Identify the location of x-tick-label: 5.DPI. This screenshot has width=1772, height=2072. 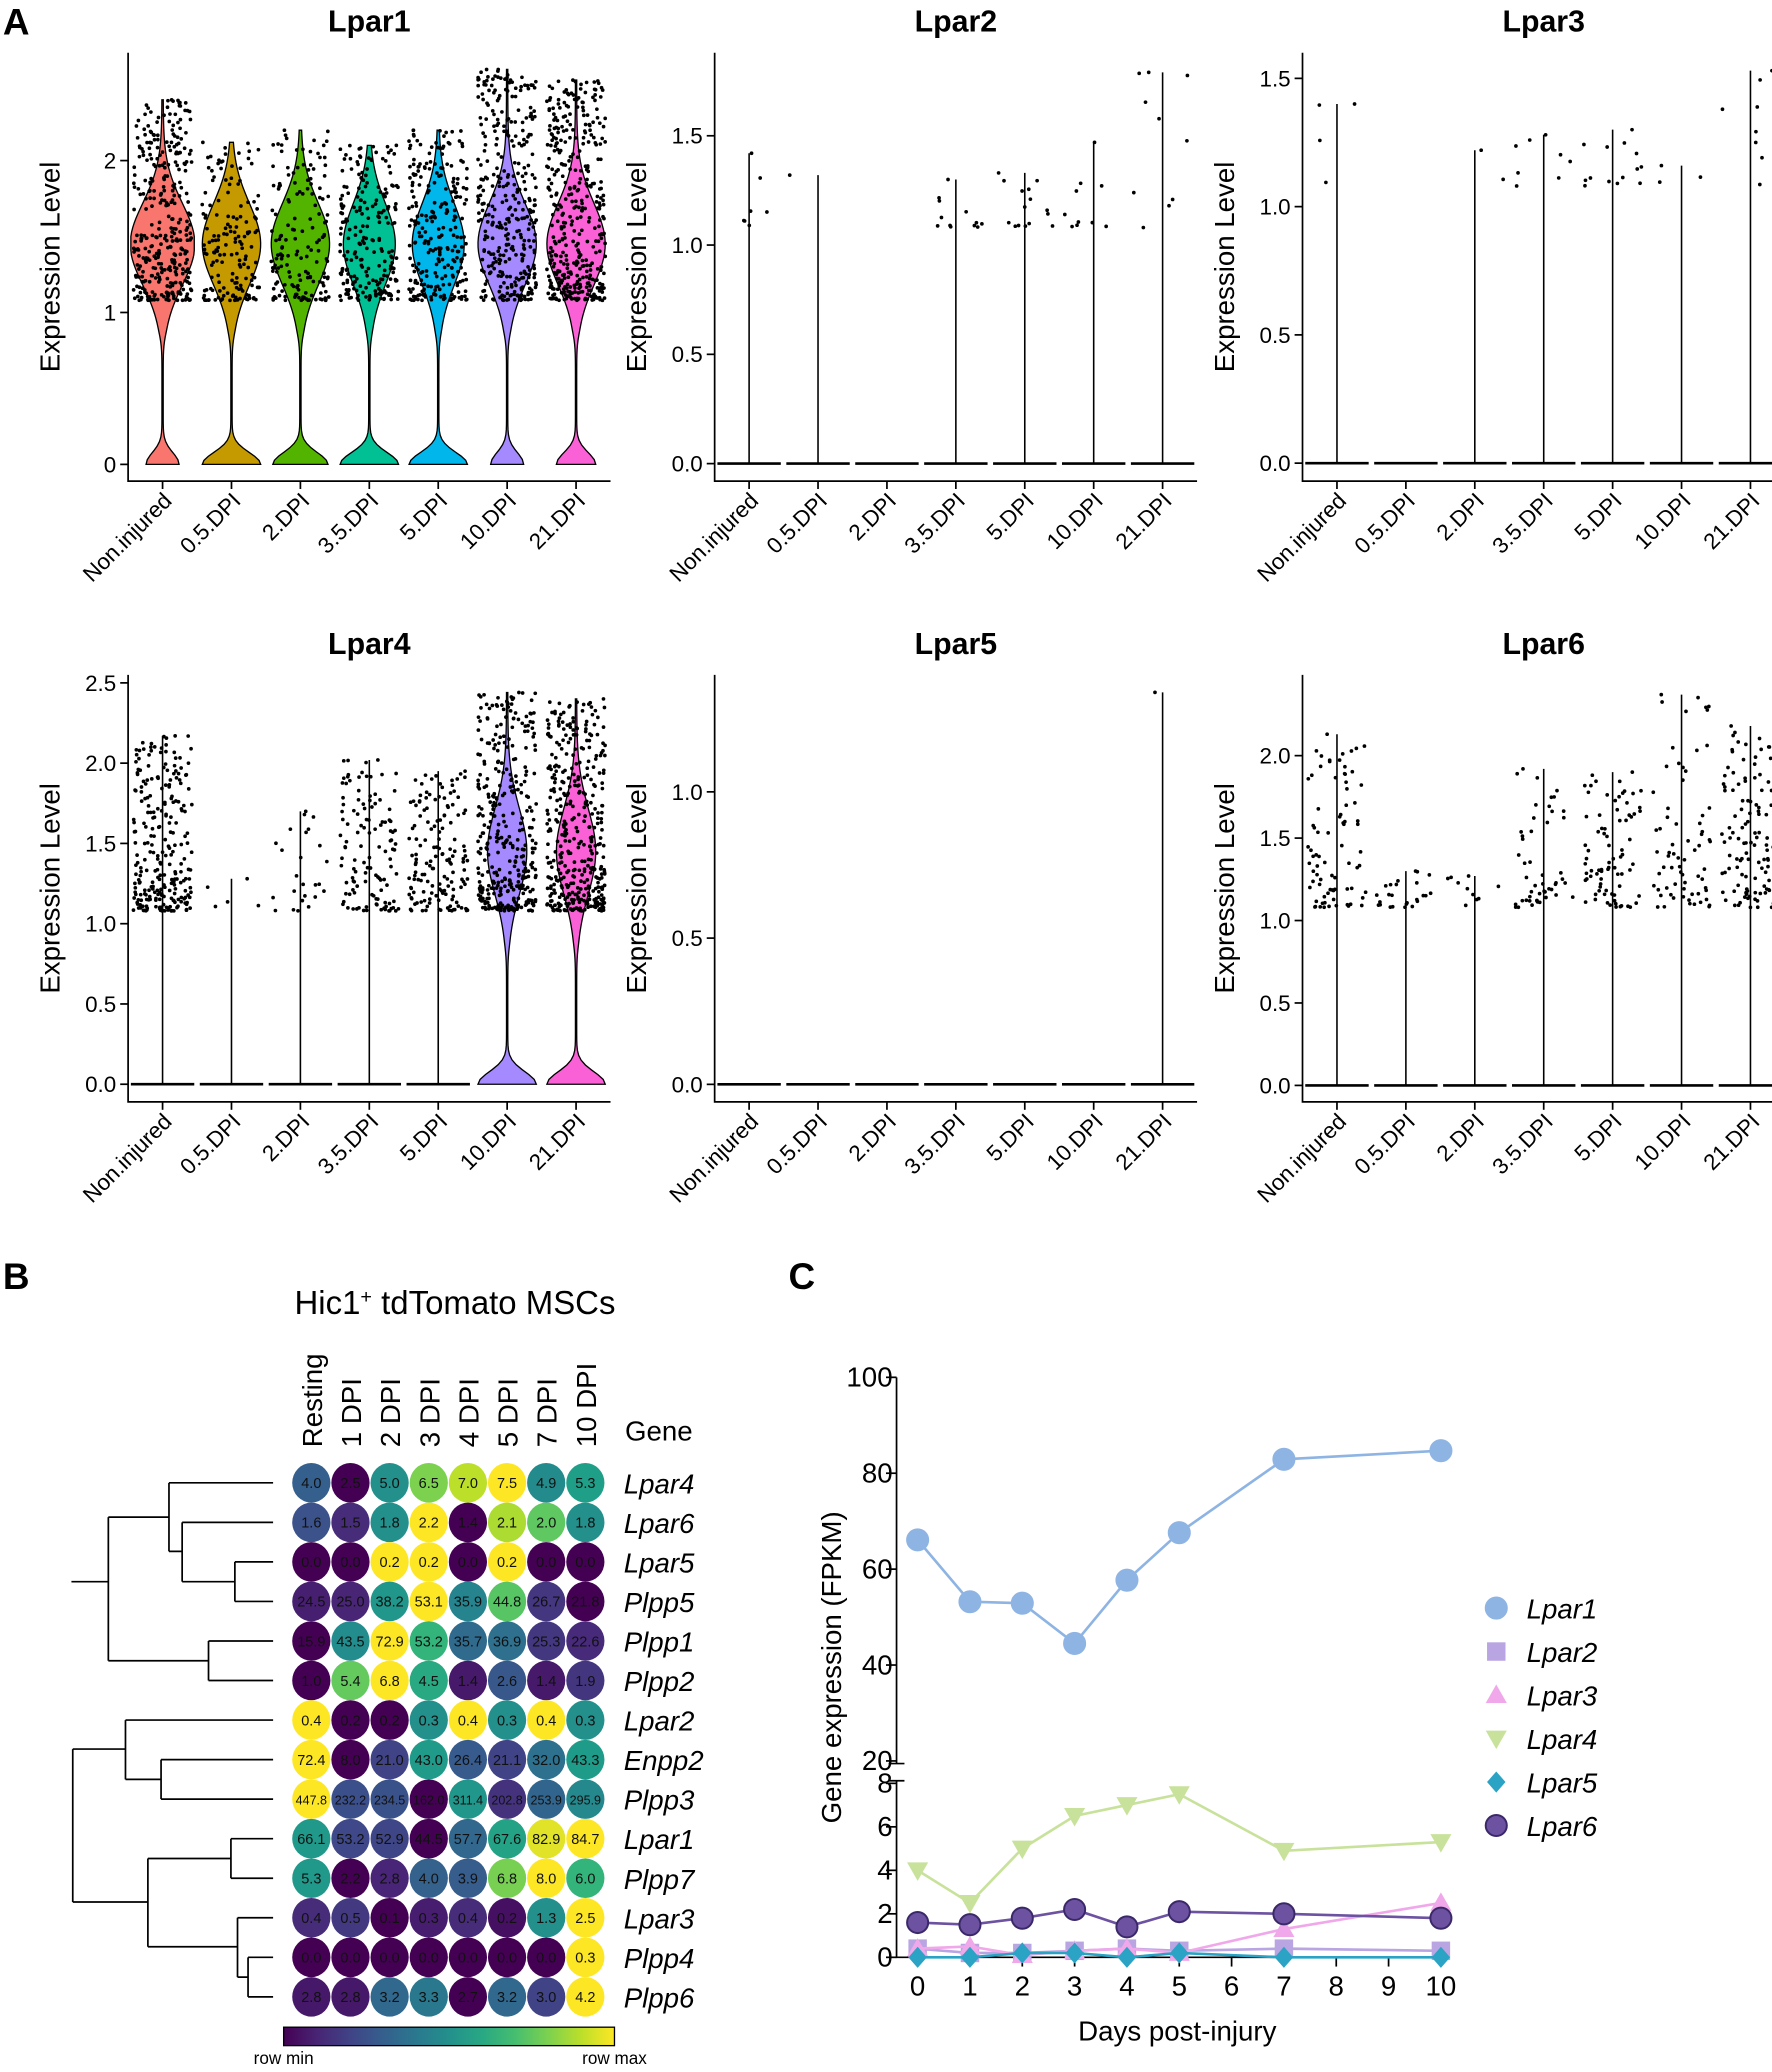
(1010, 1137).